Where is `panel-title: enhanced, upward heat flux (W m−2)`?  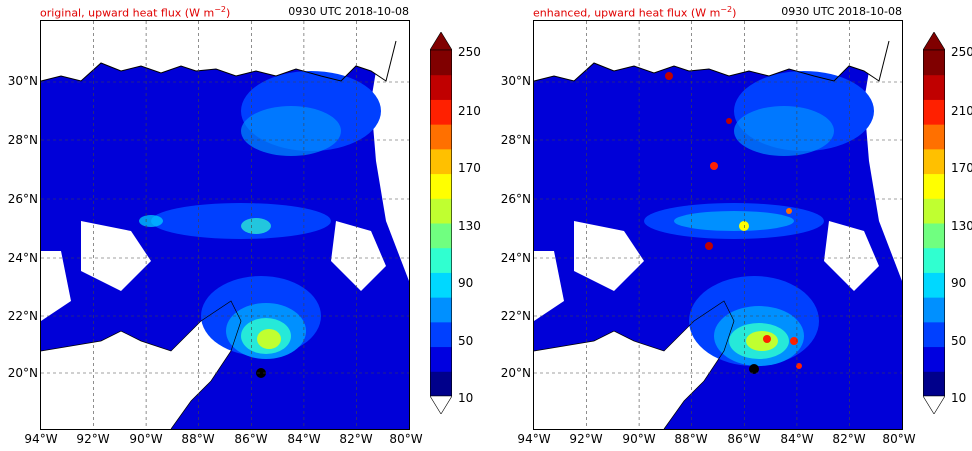
panel-title: enhanced, upward heat flux (W m−2) is located at coordinates (635, 12).